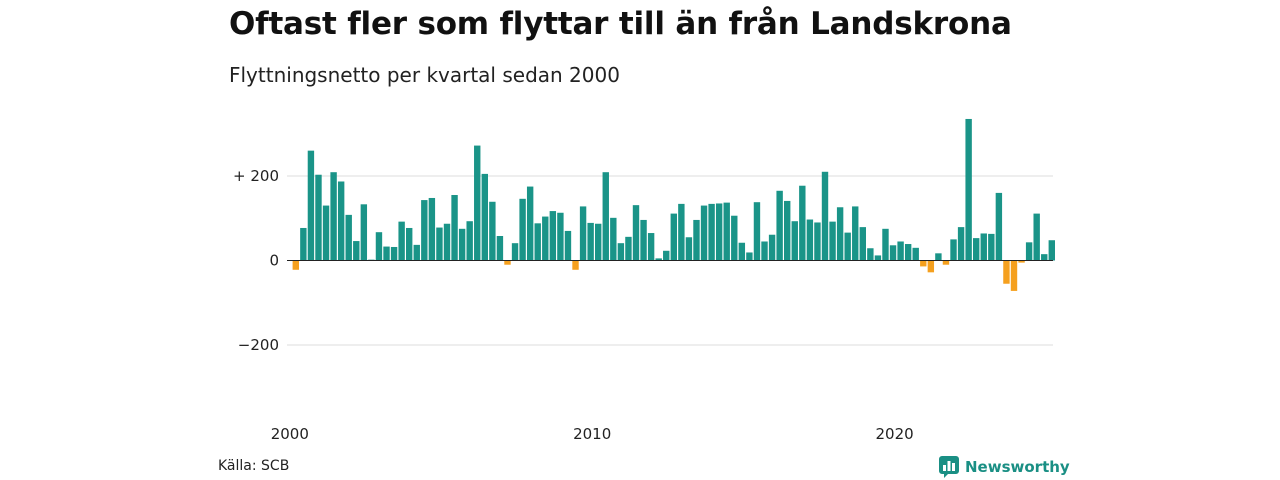  I want to click on x-tick-label: 2000, so click(290, 434).